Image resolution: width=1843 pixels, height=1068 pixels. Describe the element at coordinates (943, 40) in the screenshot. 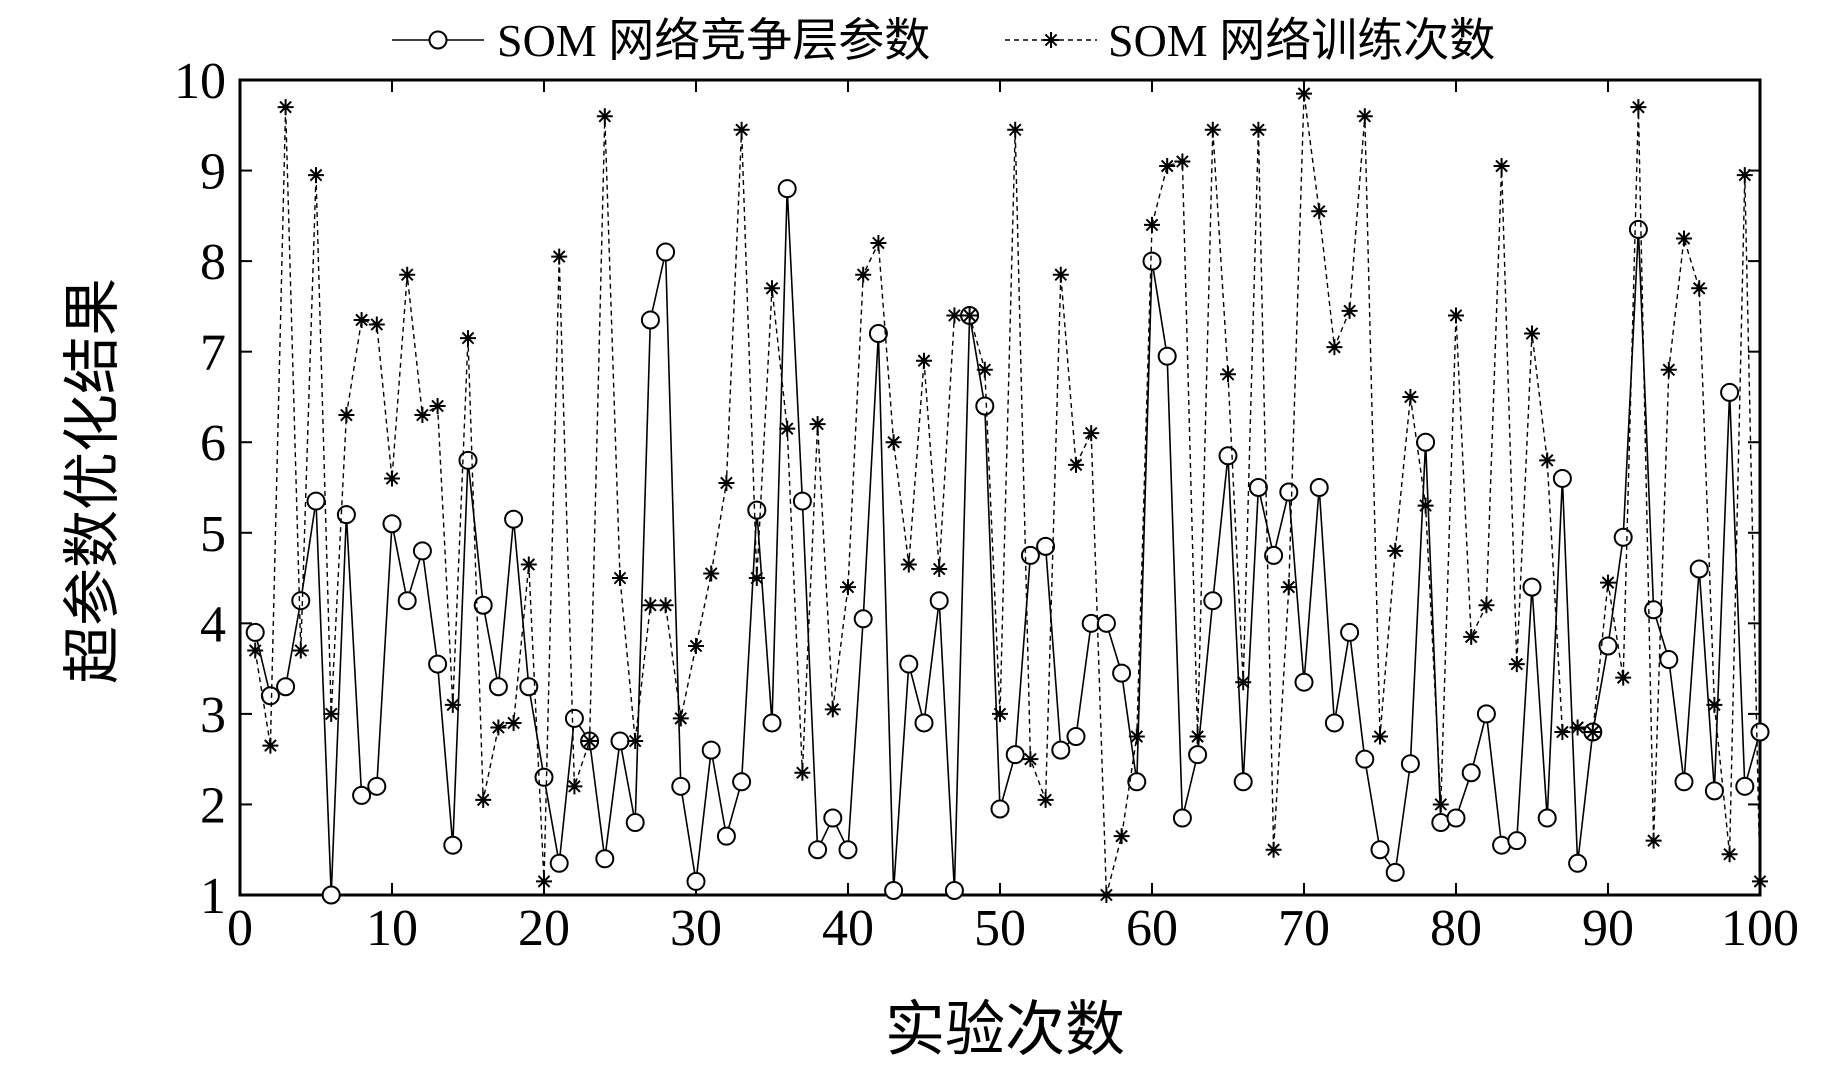

I see `legend: SOM 网络竞争层参数 SOM 网络训练次数` at that location.